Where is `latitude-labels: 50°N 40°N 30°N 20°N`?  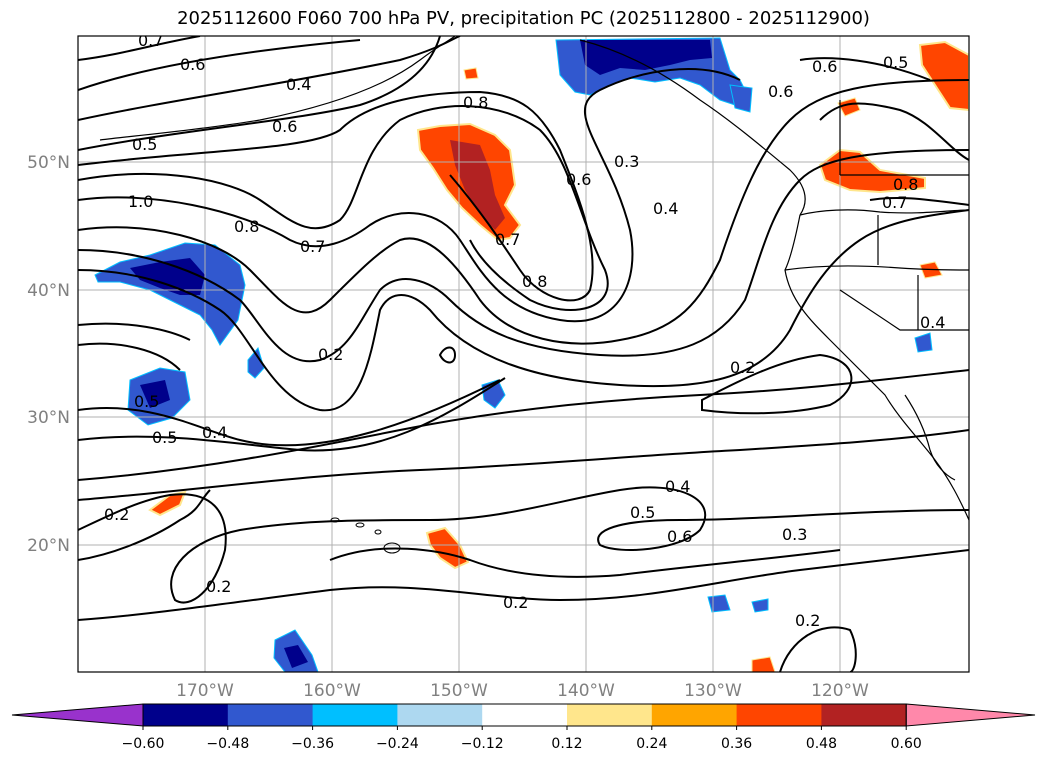
latitude-labels: 50°N 40°N 30°N 20°N is located at coordinates (48, 354).